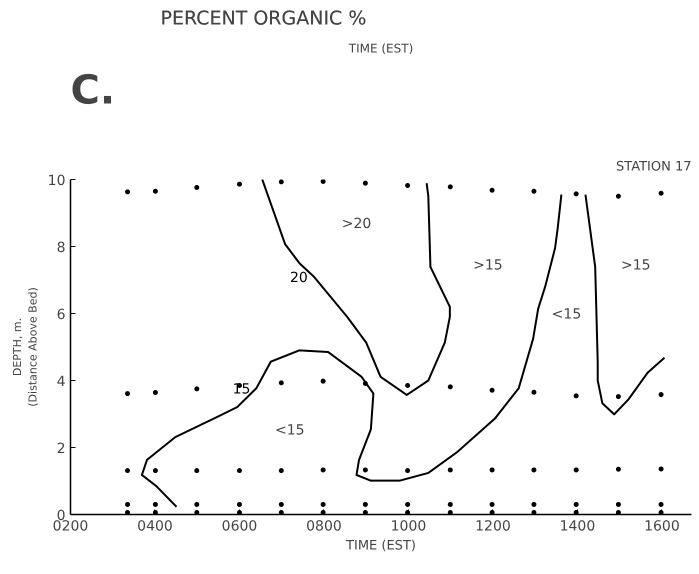 This screenshot has width=699, height=574. I want to click on annotation: >20, so click(357, 224).